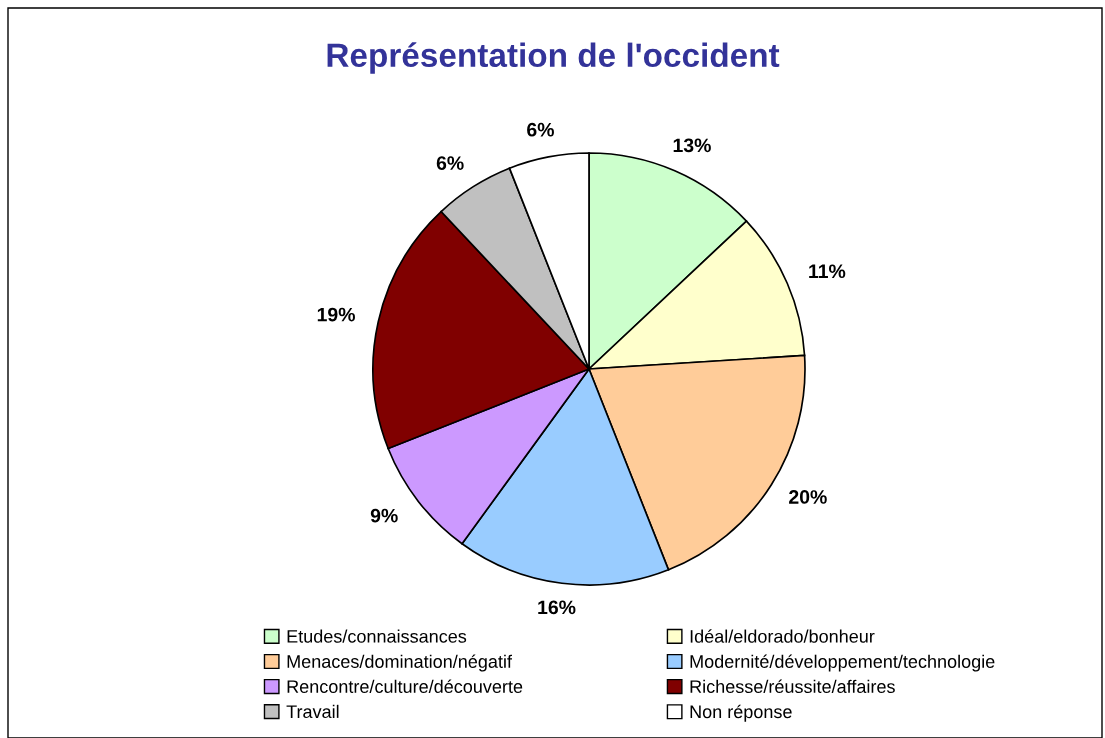 Image resolution: width=1105 pixels, height=738 pixels. What do you see at coordinates (399, 663) in the screenshot?
I see `legend-label: Menaces/domination/négatif` at bounding box center [399, 663].